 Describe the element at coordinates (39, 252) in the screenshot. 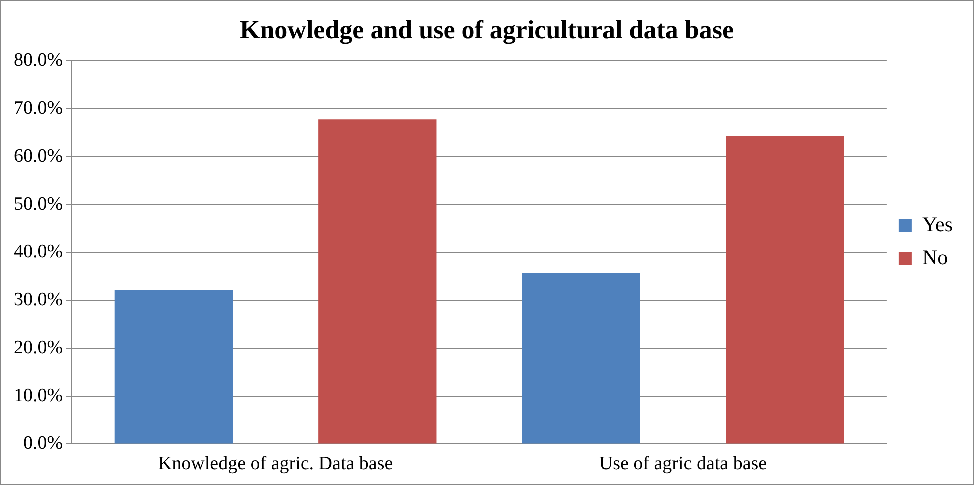

I see `y-tick-label: 40.0%` at that location.